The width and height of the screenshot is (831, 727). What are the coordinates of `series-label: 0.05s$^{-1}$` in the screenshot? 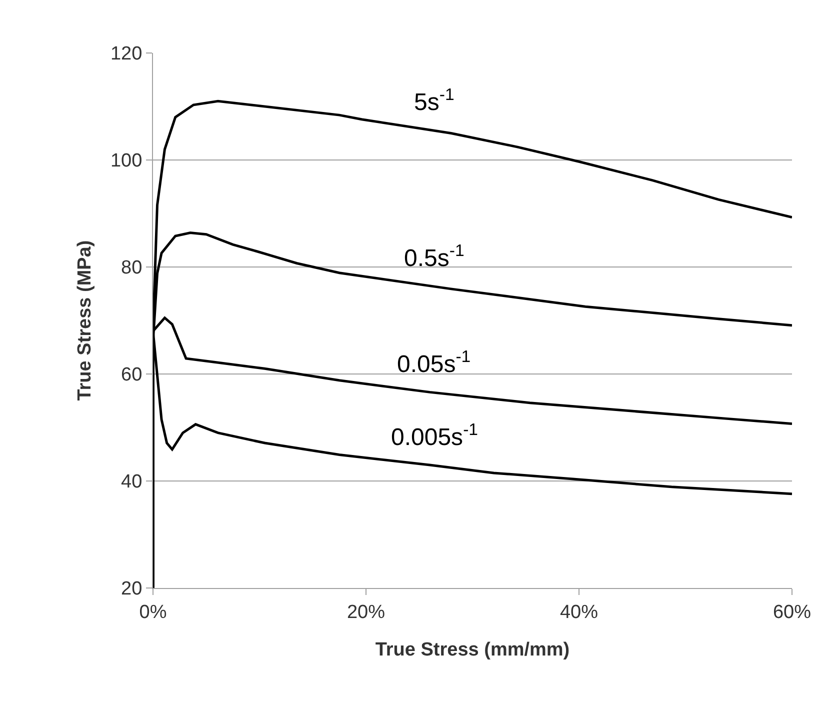 It's located at (434, 362).